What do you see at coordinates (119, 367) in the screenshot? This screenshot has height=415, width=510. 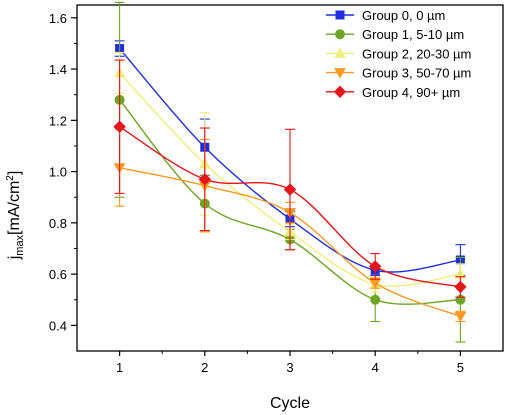 I see `x-tick-label: 1` at bounding box center [119, 367].